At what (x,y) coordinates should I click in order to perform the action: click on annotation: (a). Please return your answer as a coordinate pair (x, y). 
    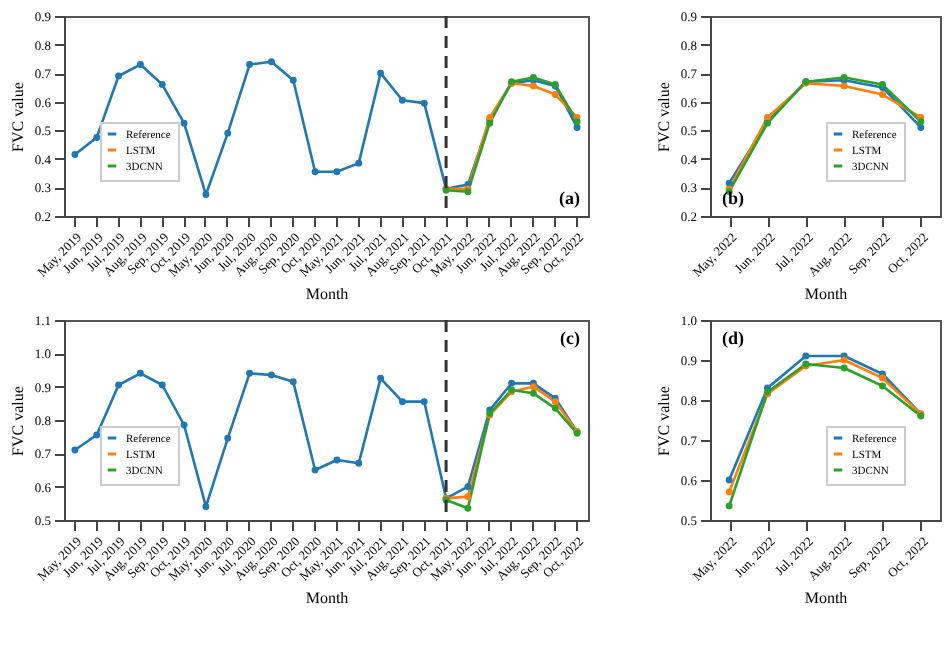
    Looking at the image, I should click on (569, 198).